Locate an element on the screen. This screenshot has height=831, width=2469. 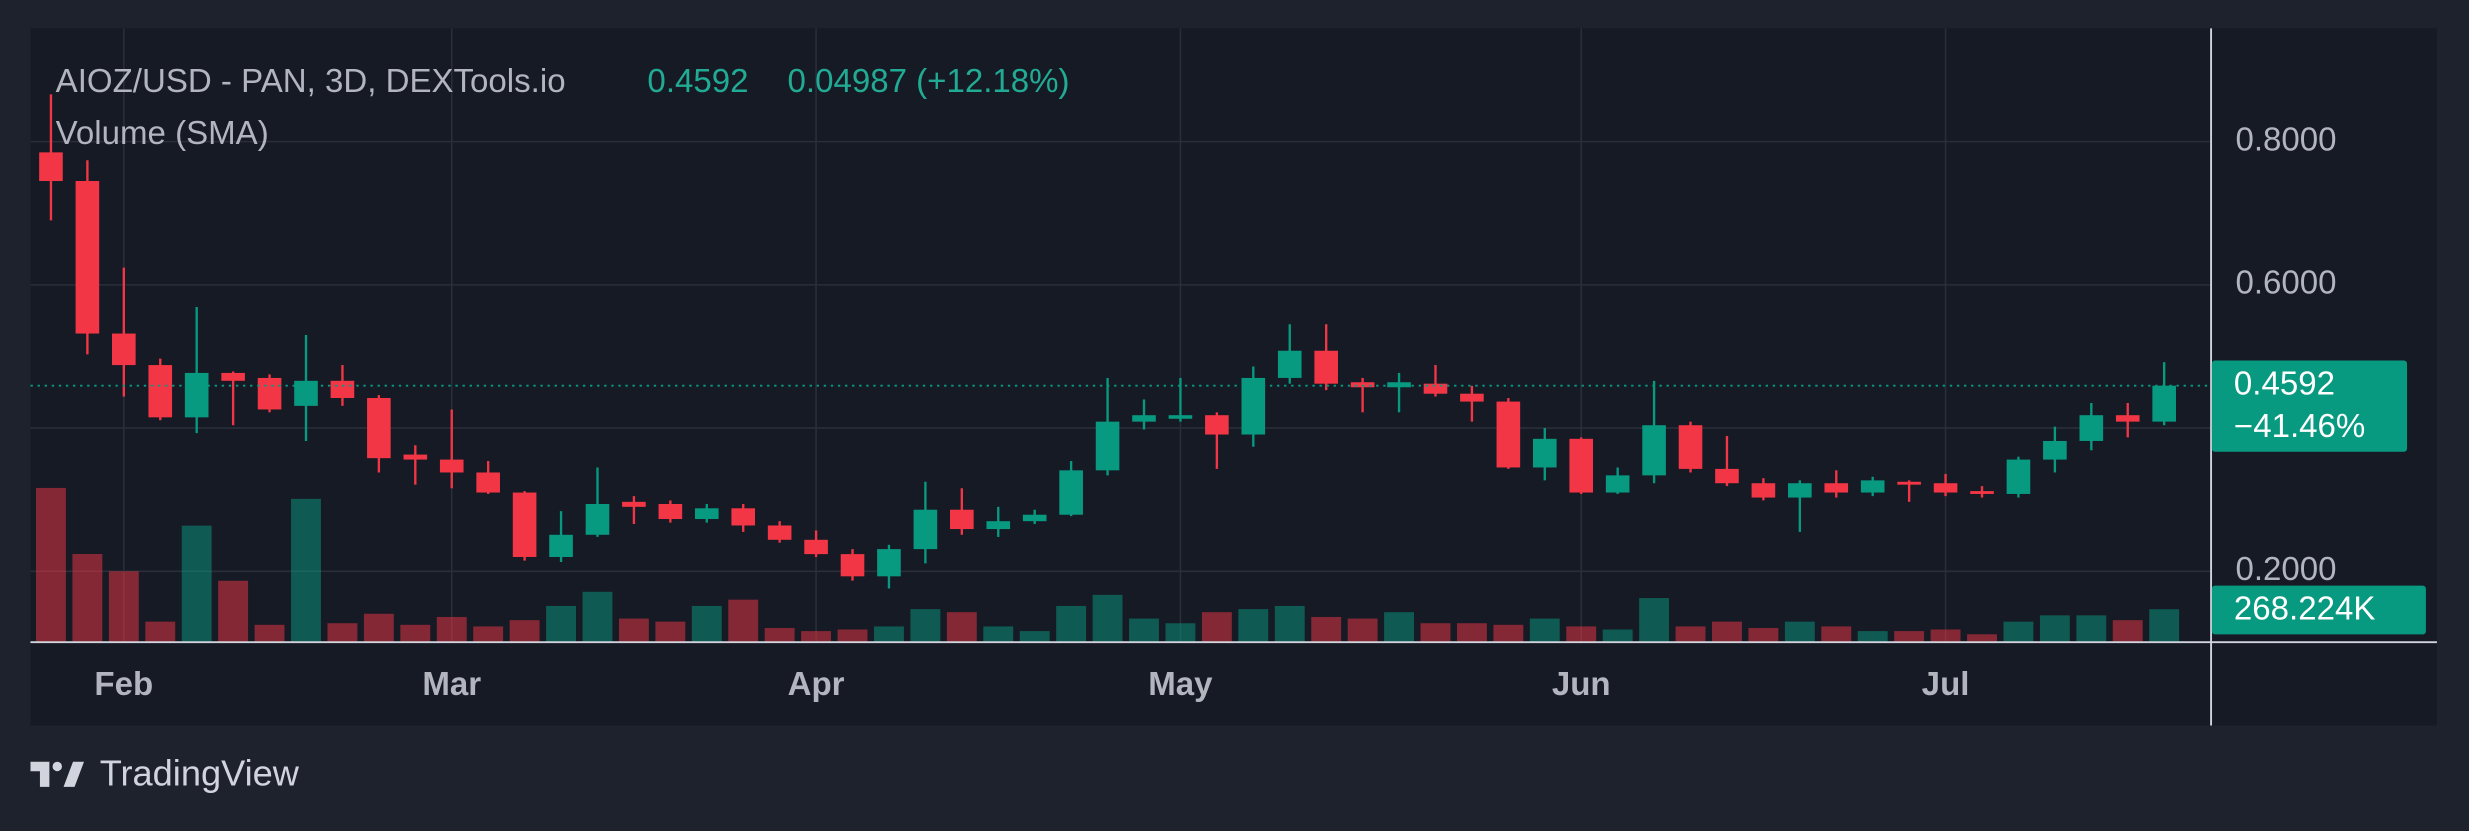
x-tick-label: Jun is located at coordinates (1581, 684).